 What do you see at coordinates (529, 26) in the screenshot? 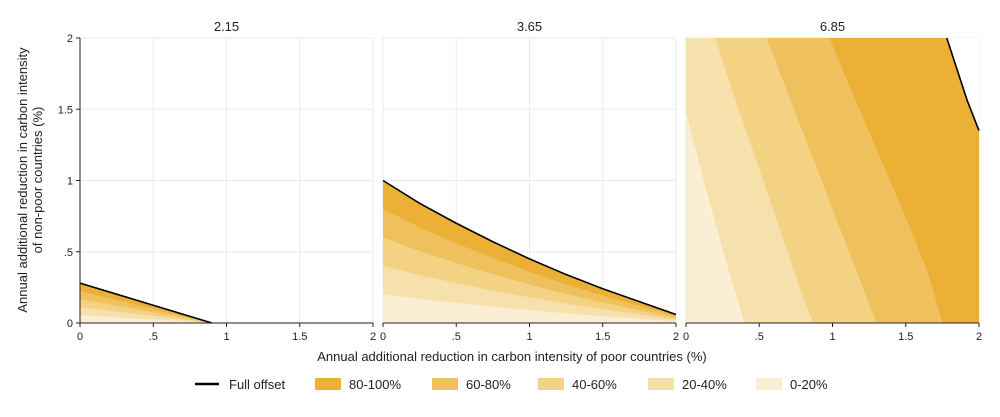
I see `panel-title: 3.65` at bounding box center [529, 26].